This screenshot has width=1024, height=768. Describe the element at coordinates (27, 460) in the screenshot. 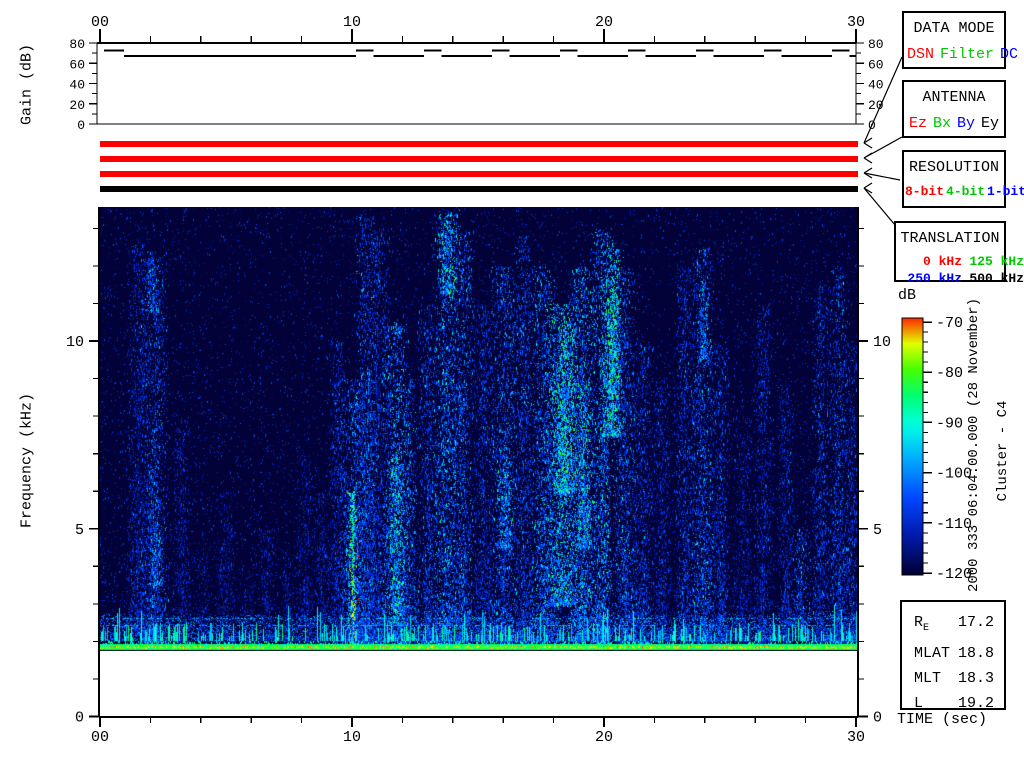

I see `freq-axis-label: Frequency (kHz)` at that location.